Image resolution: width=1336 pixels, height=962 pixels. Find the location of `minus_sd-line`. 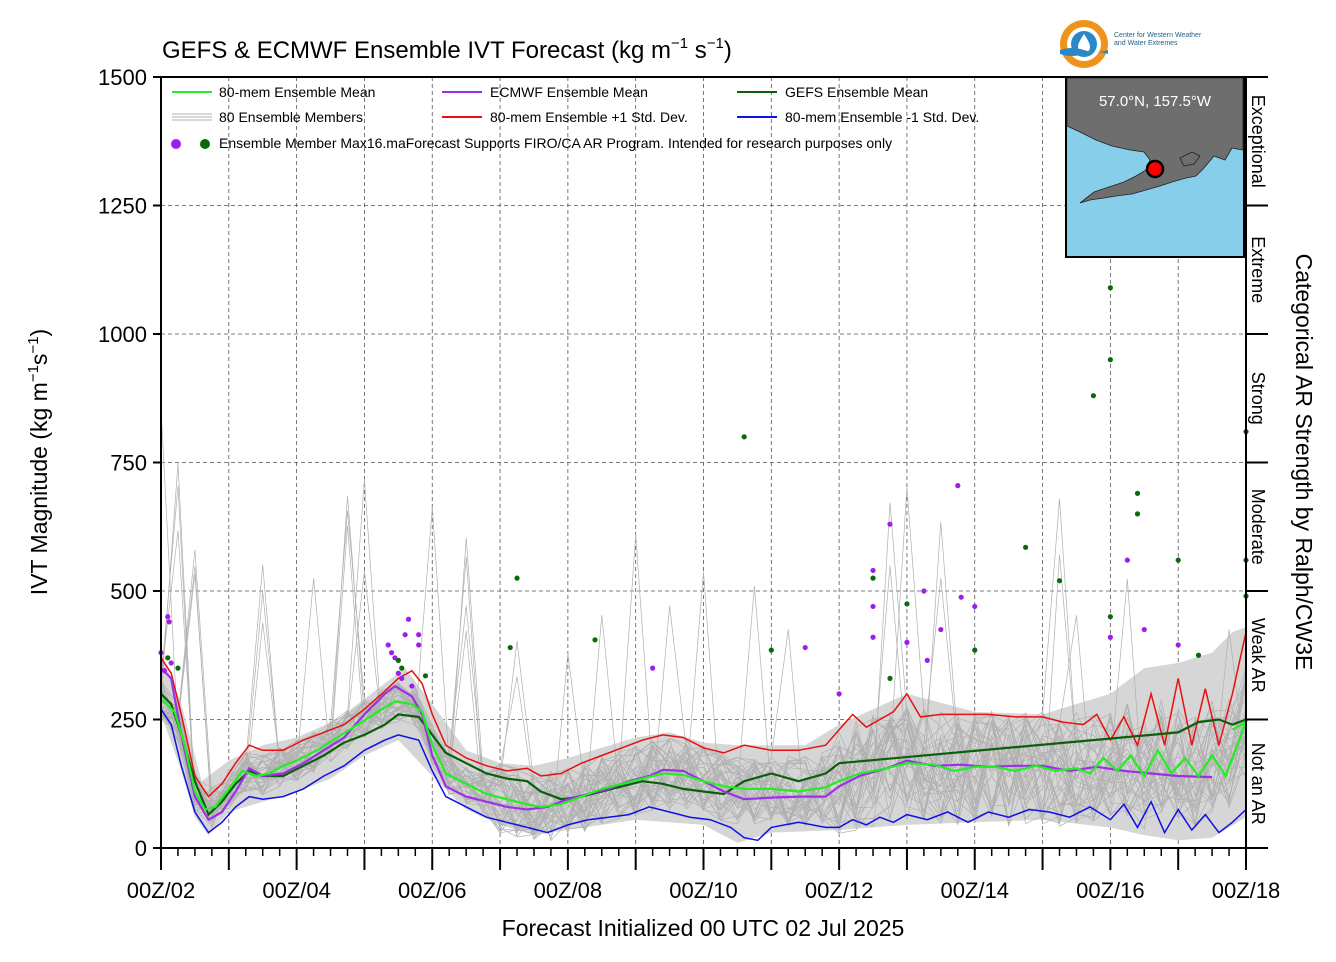

minus_sd-line is located at coordinates (703, 775).